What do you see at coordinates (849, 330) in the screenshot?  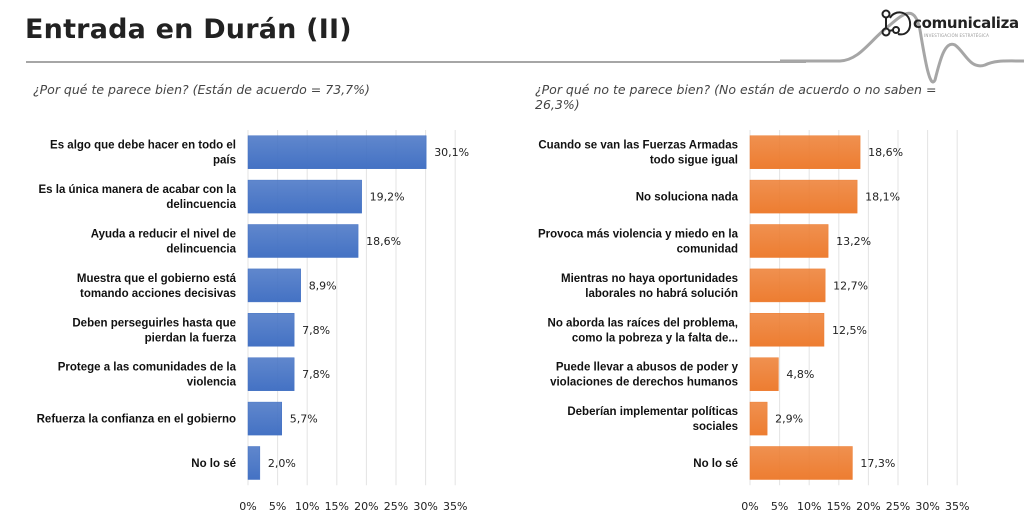 I see `right-value-label: 12,5%` at bounding box center [849, 330].